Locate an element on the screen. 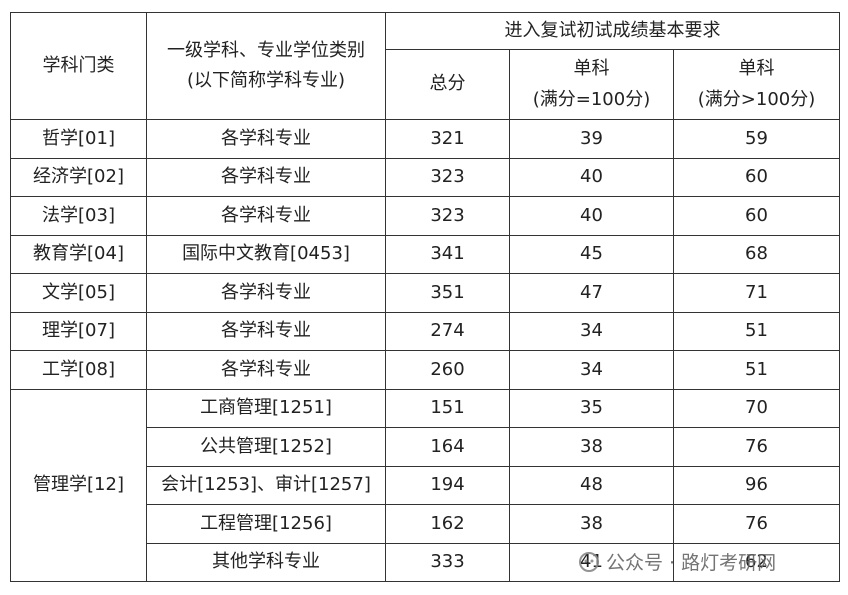 The image size is (848, 595). single-100: 47 is located at coordinates (591, 293).